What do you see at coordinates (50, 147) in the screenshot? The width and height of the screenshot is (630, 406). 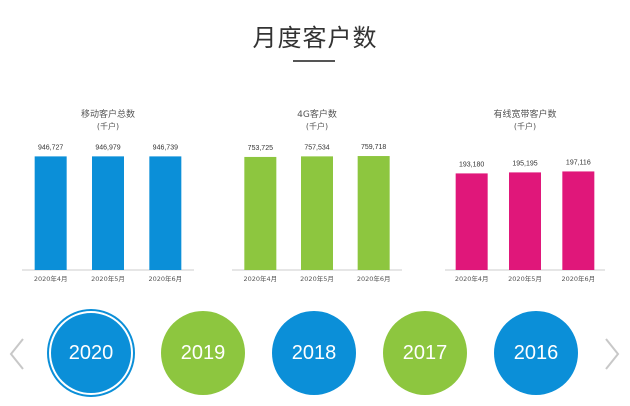 I see `bar-value-label: 946,727` at bounding box center [50, 147].